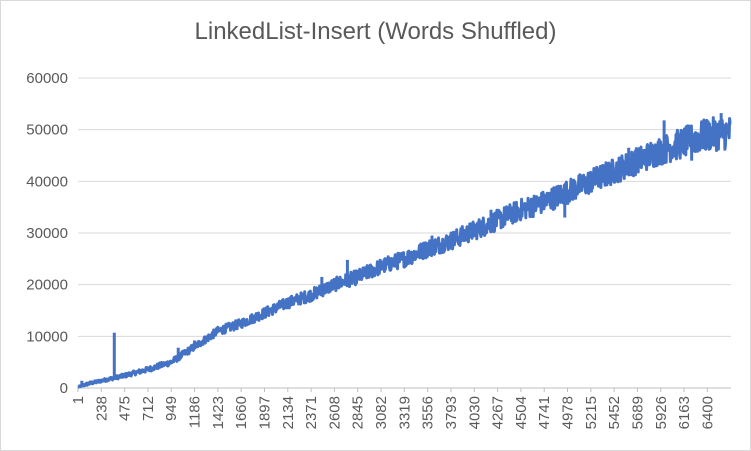 The width and height of the screenshot is (751, 451). I want to click on y-tick-label: 20000, so click(47, 285).